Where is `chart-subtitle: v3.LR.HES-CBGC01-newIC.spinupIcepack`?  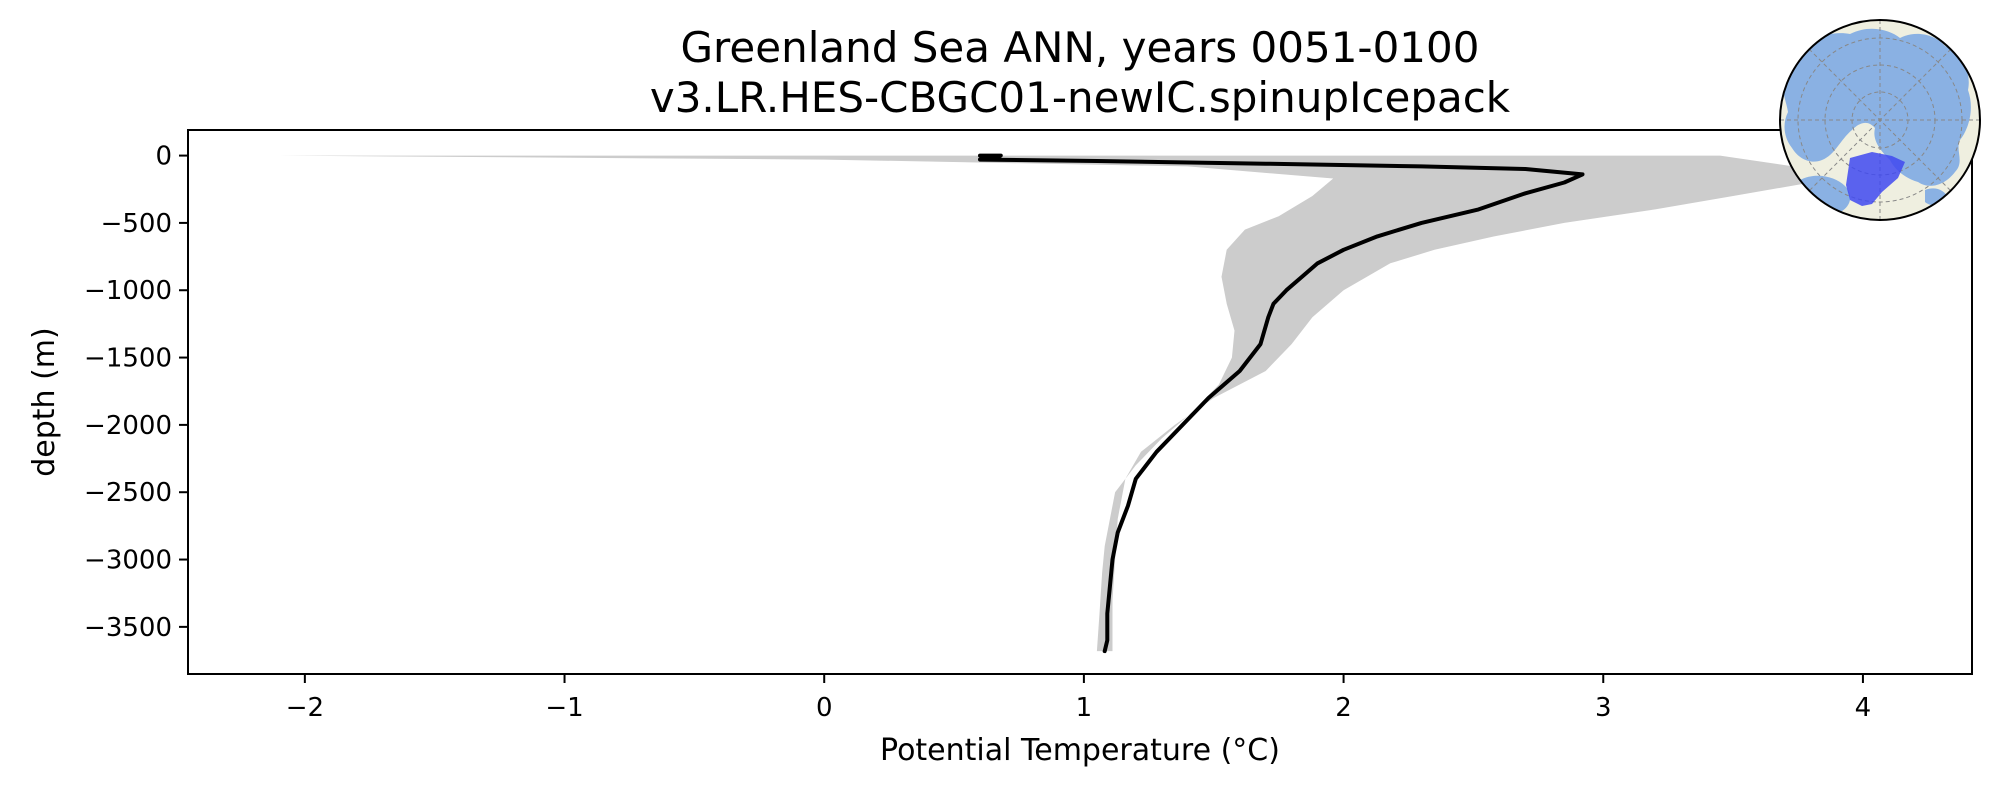 chart-subtitle: v3.LR.HES-CBGC01-newIC.spinupIcepack is located at coordinates (1080, 97).